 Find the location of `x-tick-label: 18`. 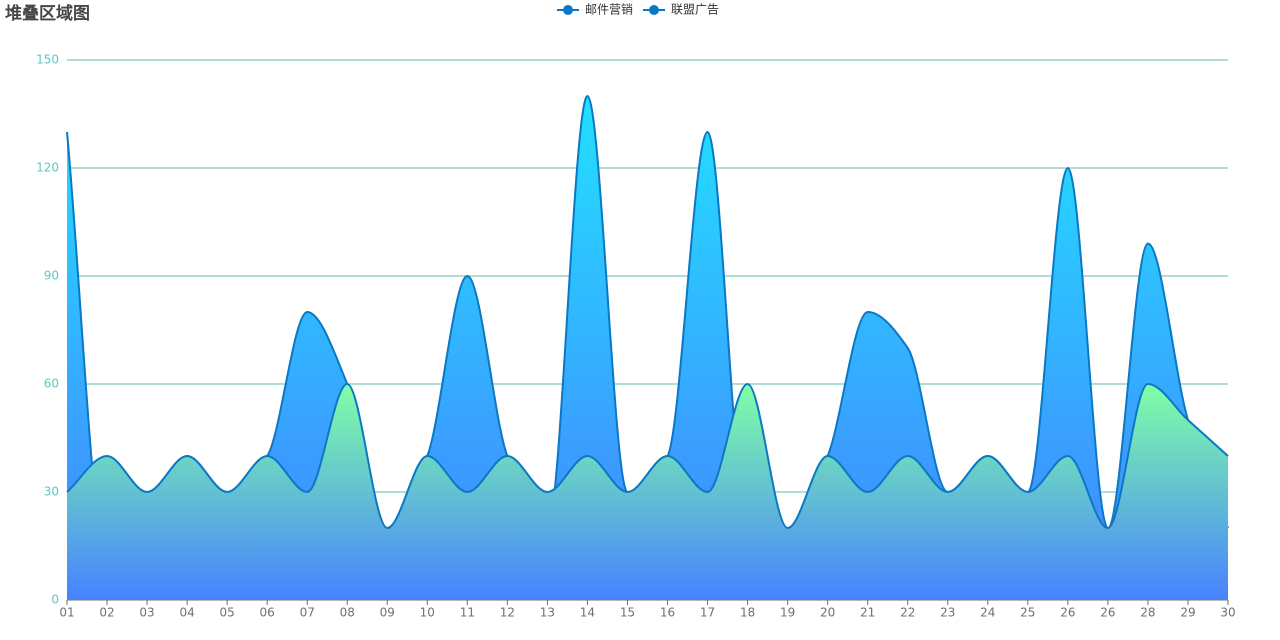

x-tick-label: 18 is located at coordinates (747, 613).